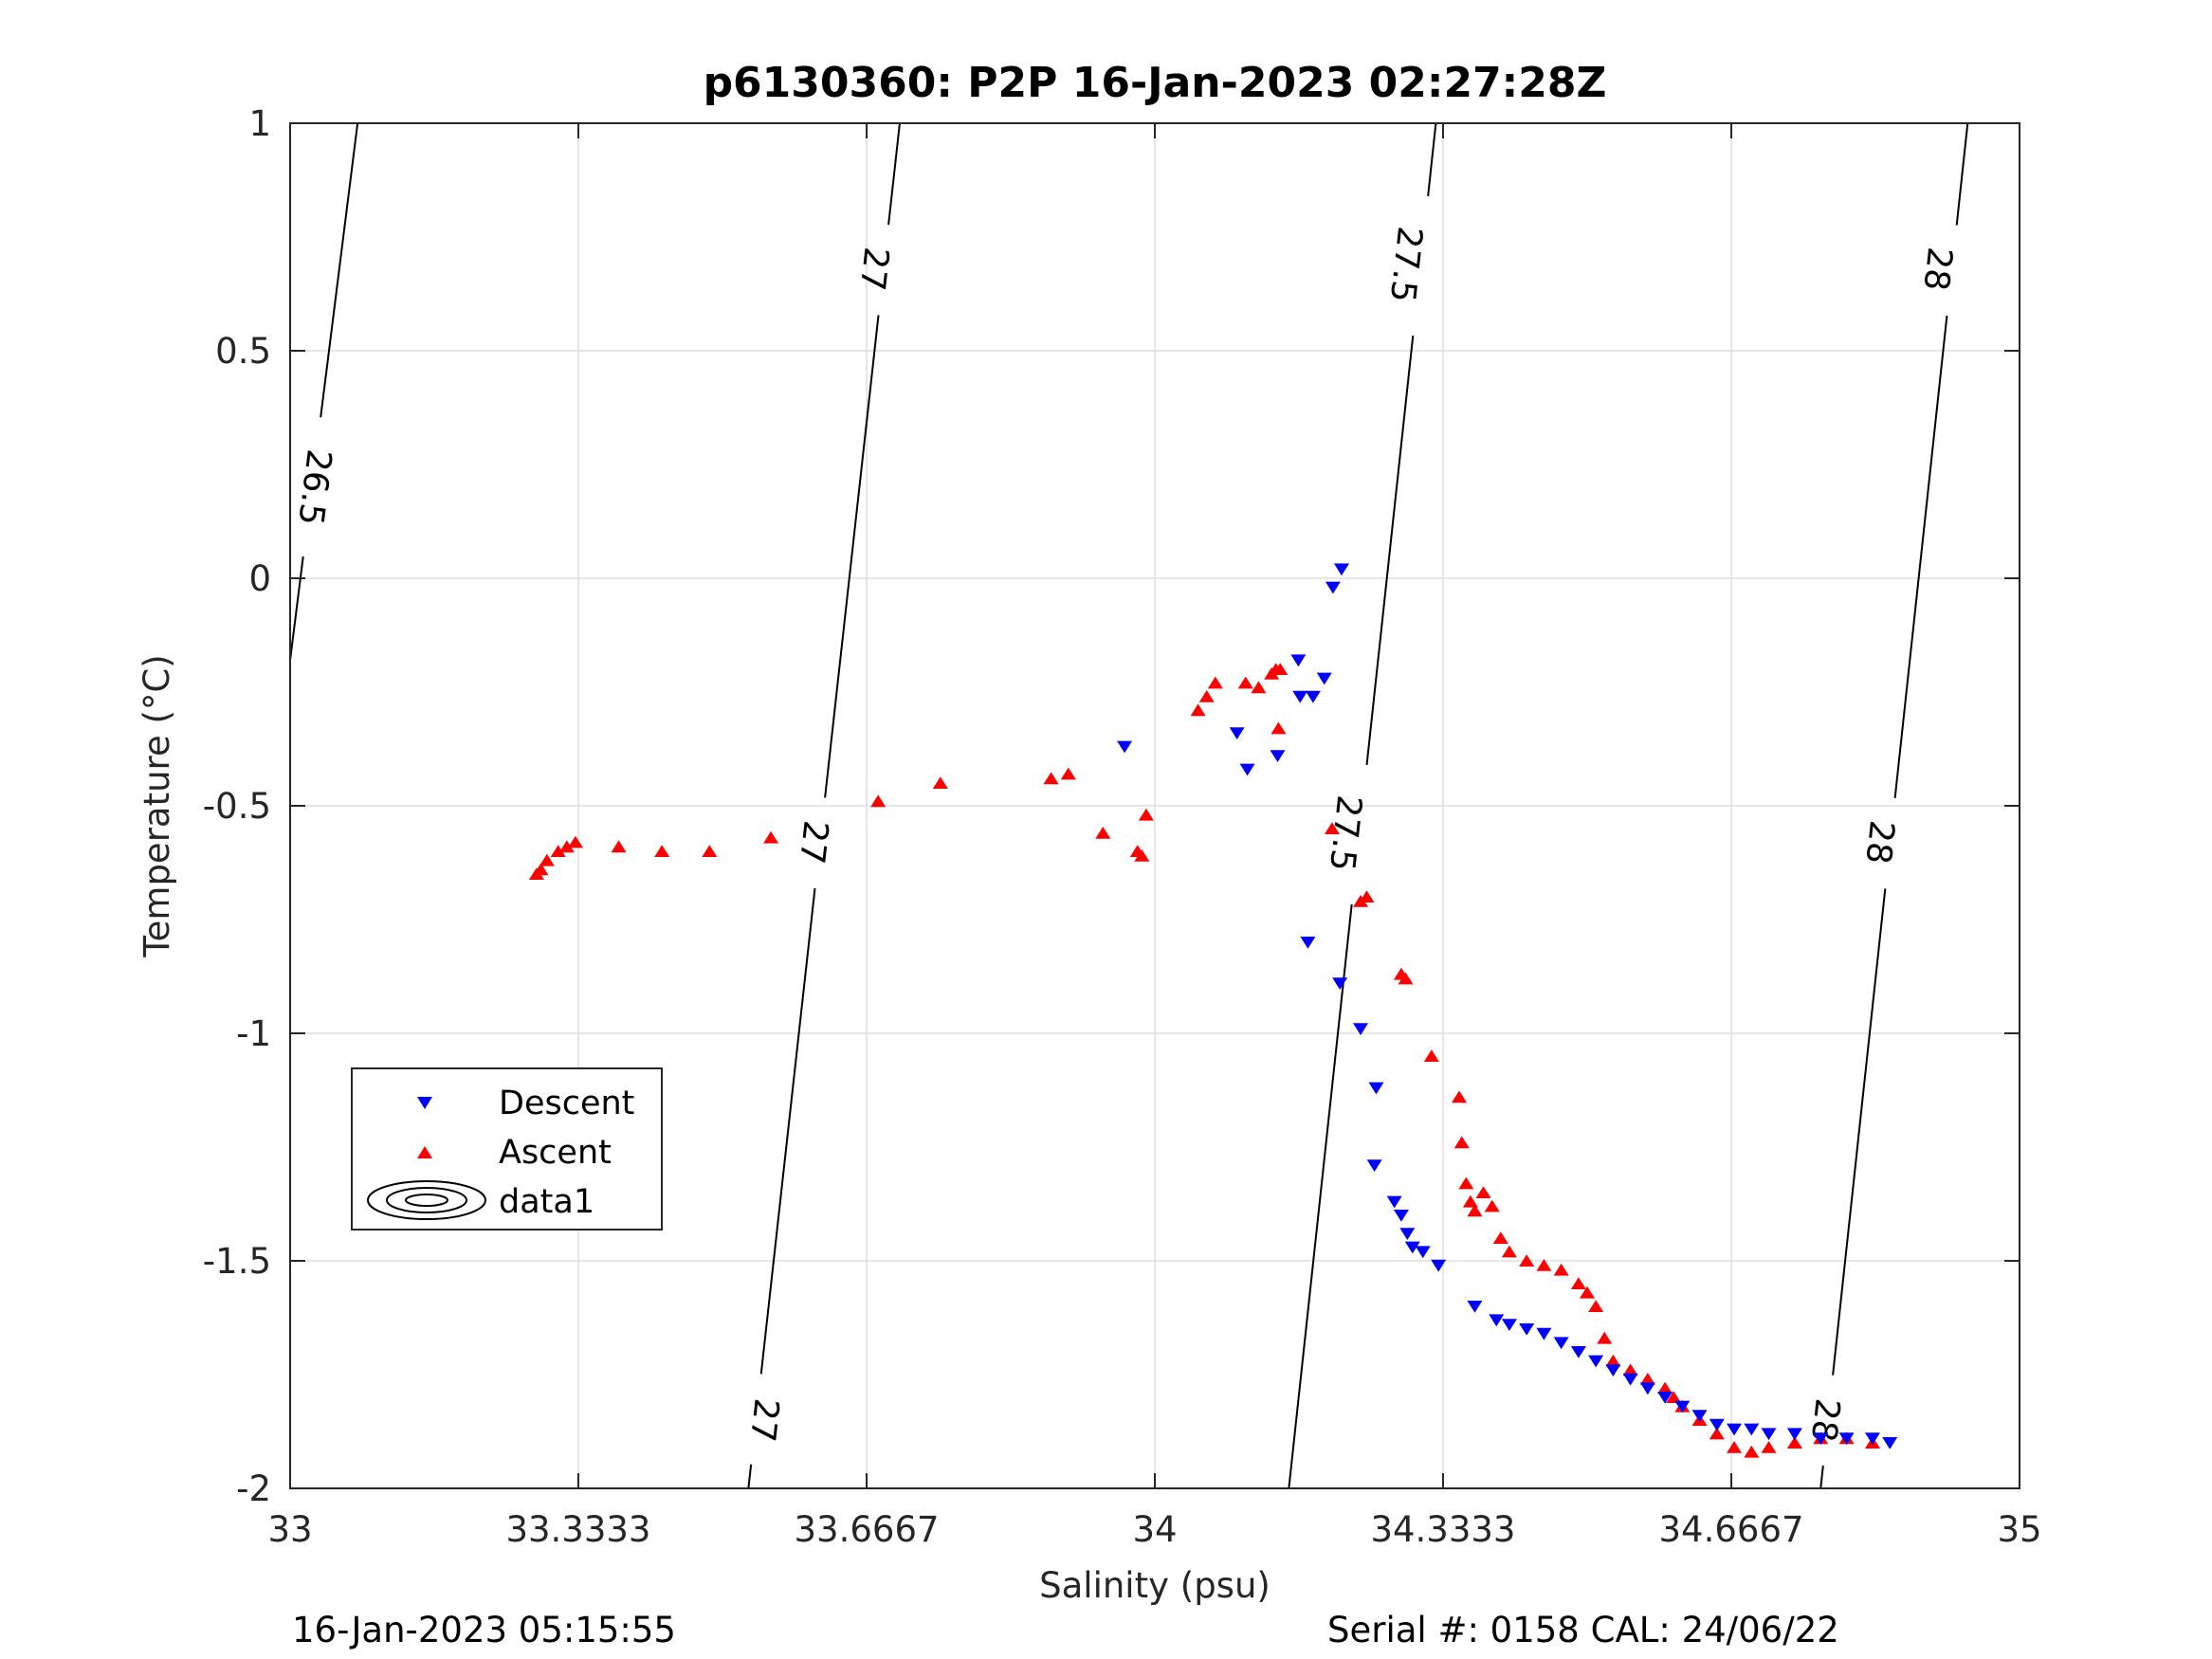 The width and height of the screenshot is (2212, 1659). What do you see at coordinates (2019, 1529) in the screenshot?
I see `x-tick-label: 35` at bounding box center [2019, 1529].